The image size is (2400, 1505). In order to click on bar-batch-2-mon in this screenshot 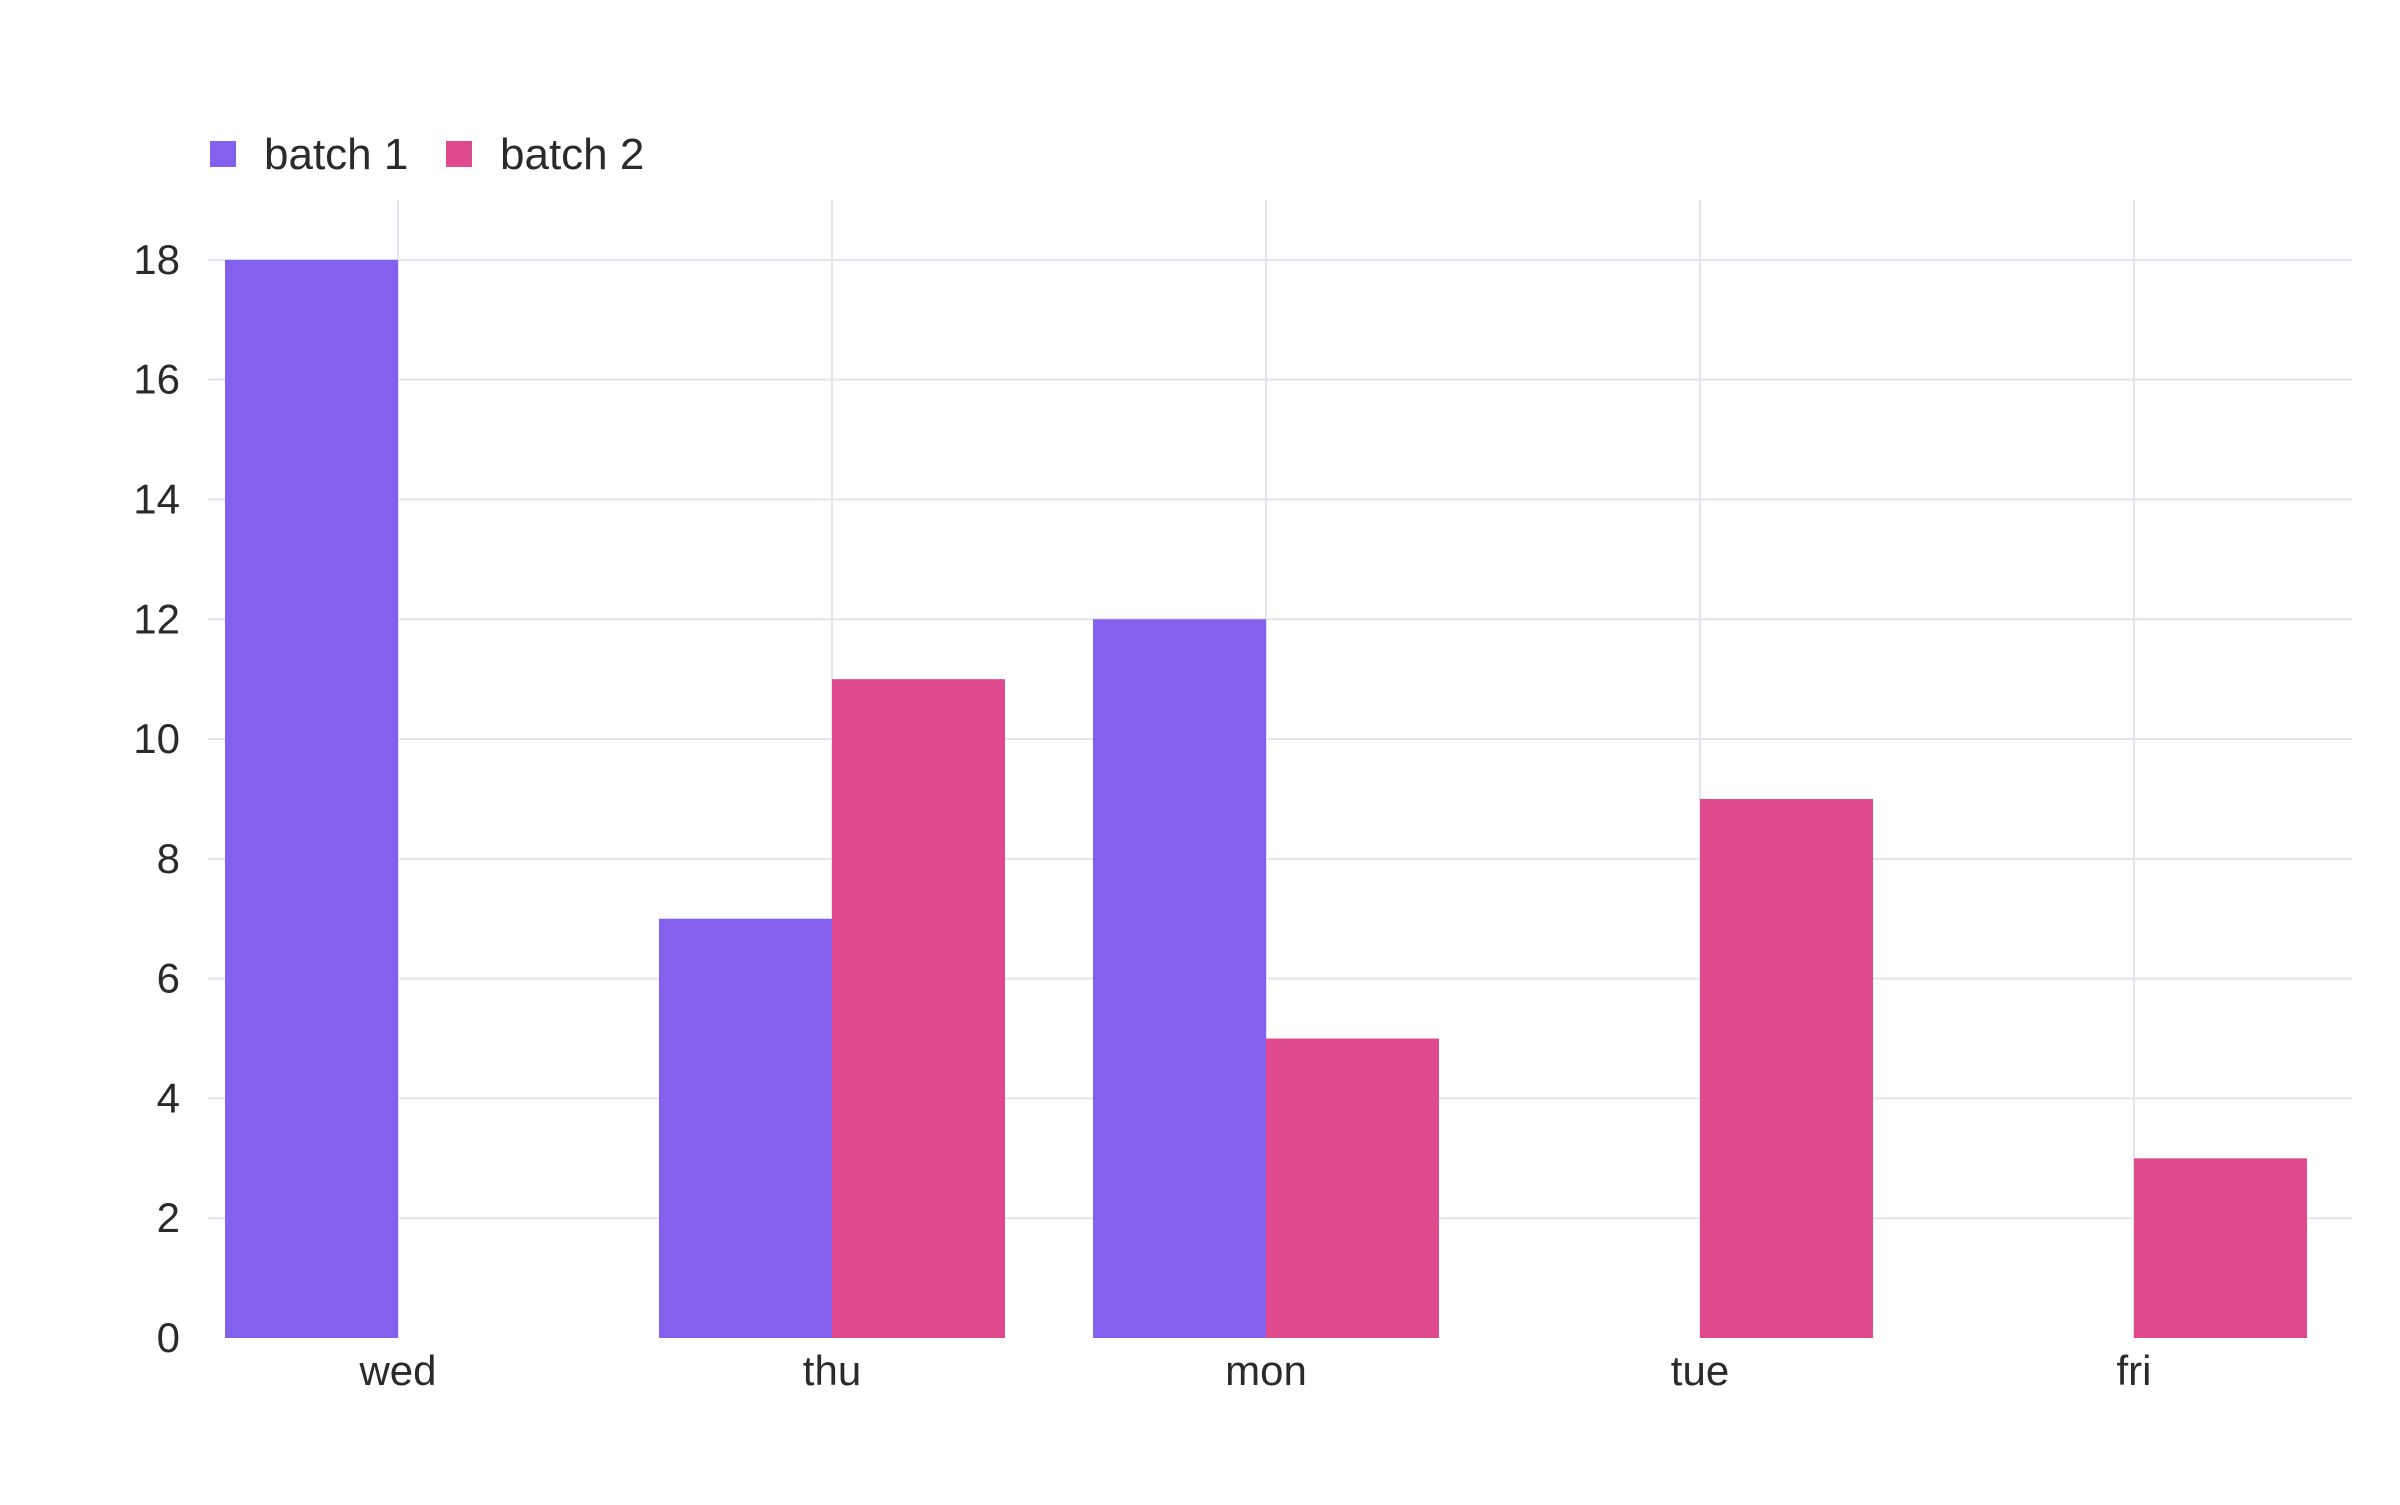, I will do `click(1352, 1188)`.